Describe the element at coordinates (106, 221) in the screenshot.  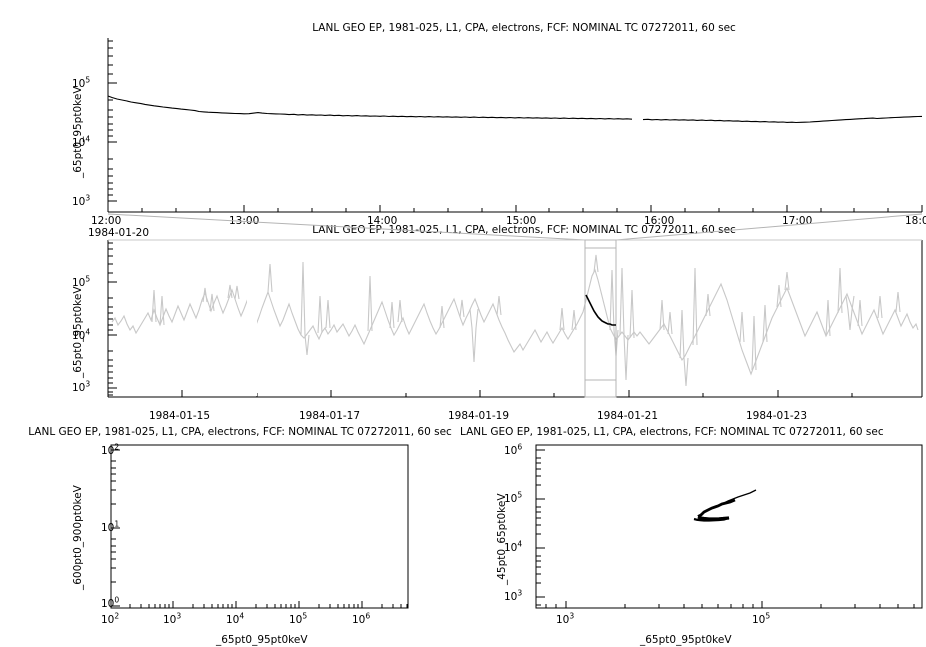
I see `zoom-xtick-1200: 12:00` at that location.